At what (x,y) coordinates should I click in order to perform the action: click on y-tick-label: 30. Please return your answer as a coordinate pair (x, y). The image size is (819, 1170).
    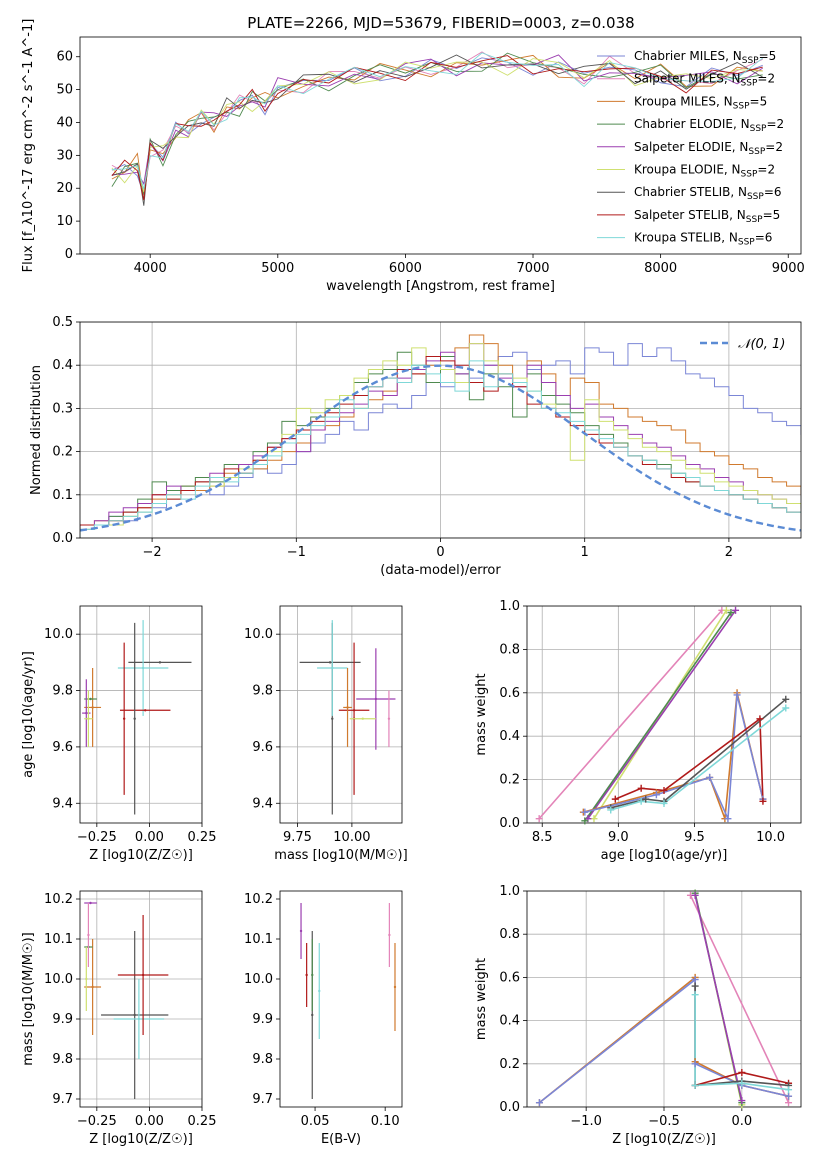
    Looking at the image, I should click on (64, 155).